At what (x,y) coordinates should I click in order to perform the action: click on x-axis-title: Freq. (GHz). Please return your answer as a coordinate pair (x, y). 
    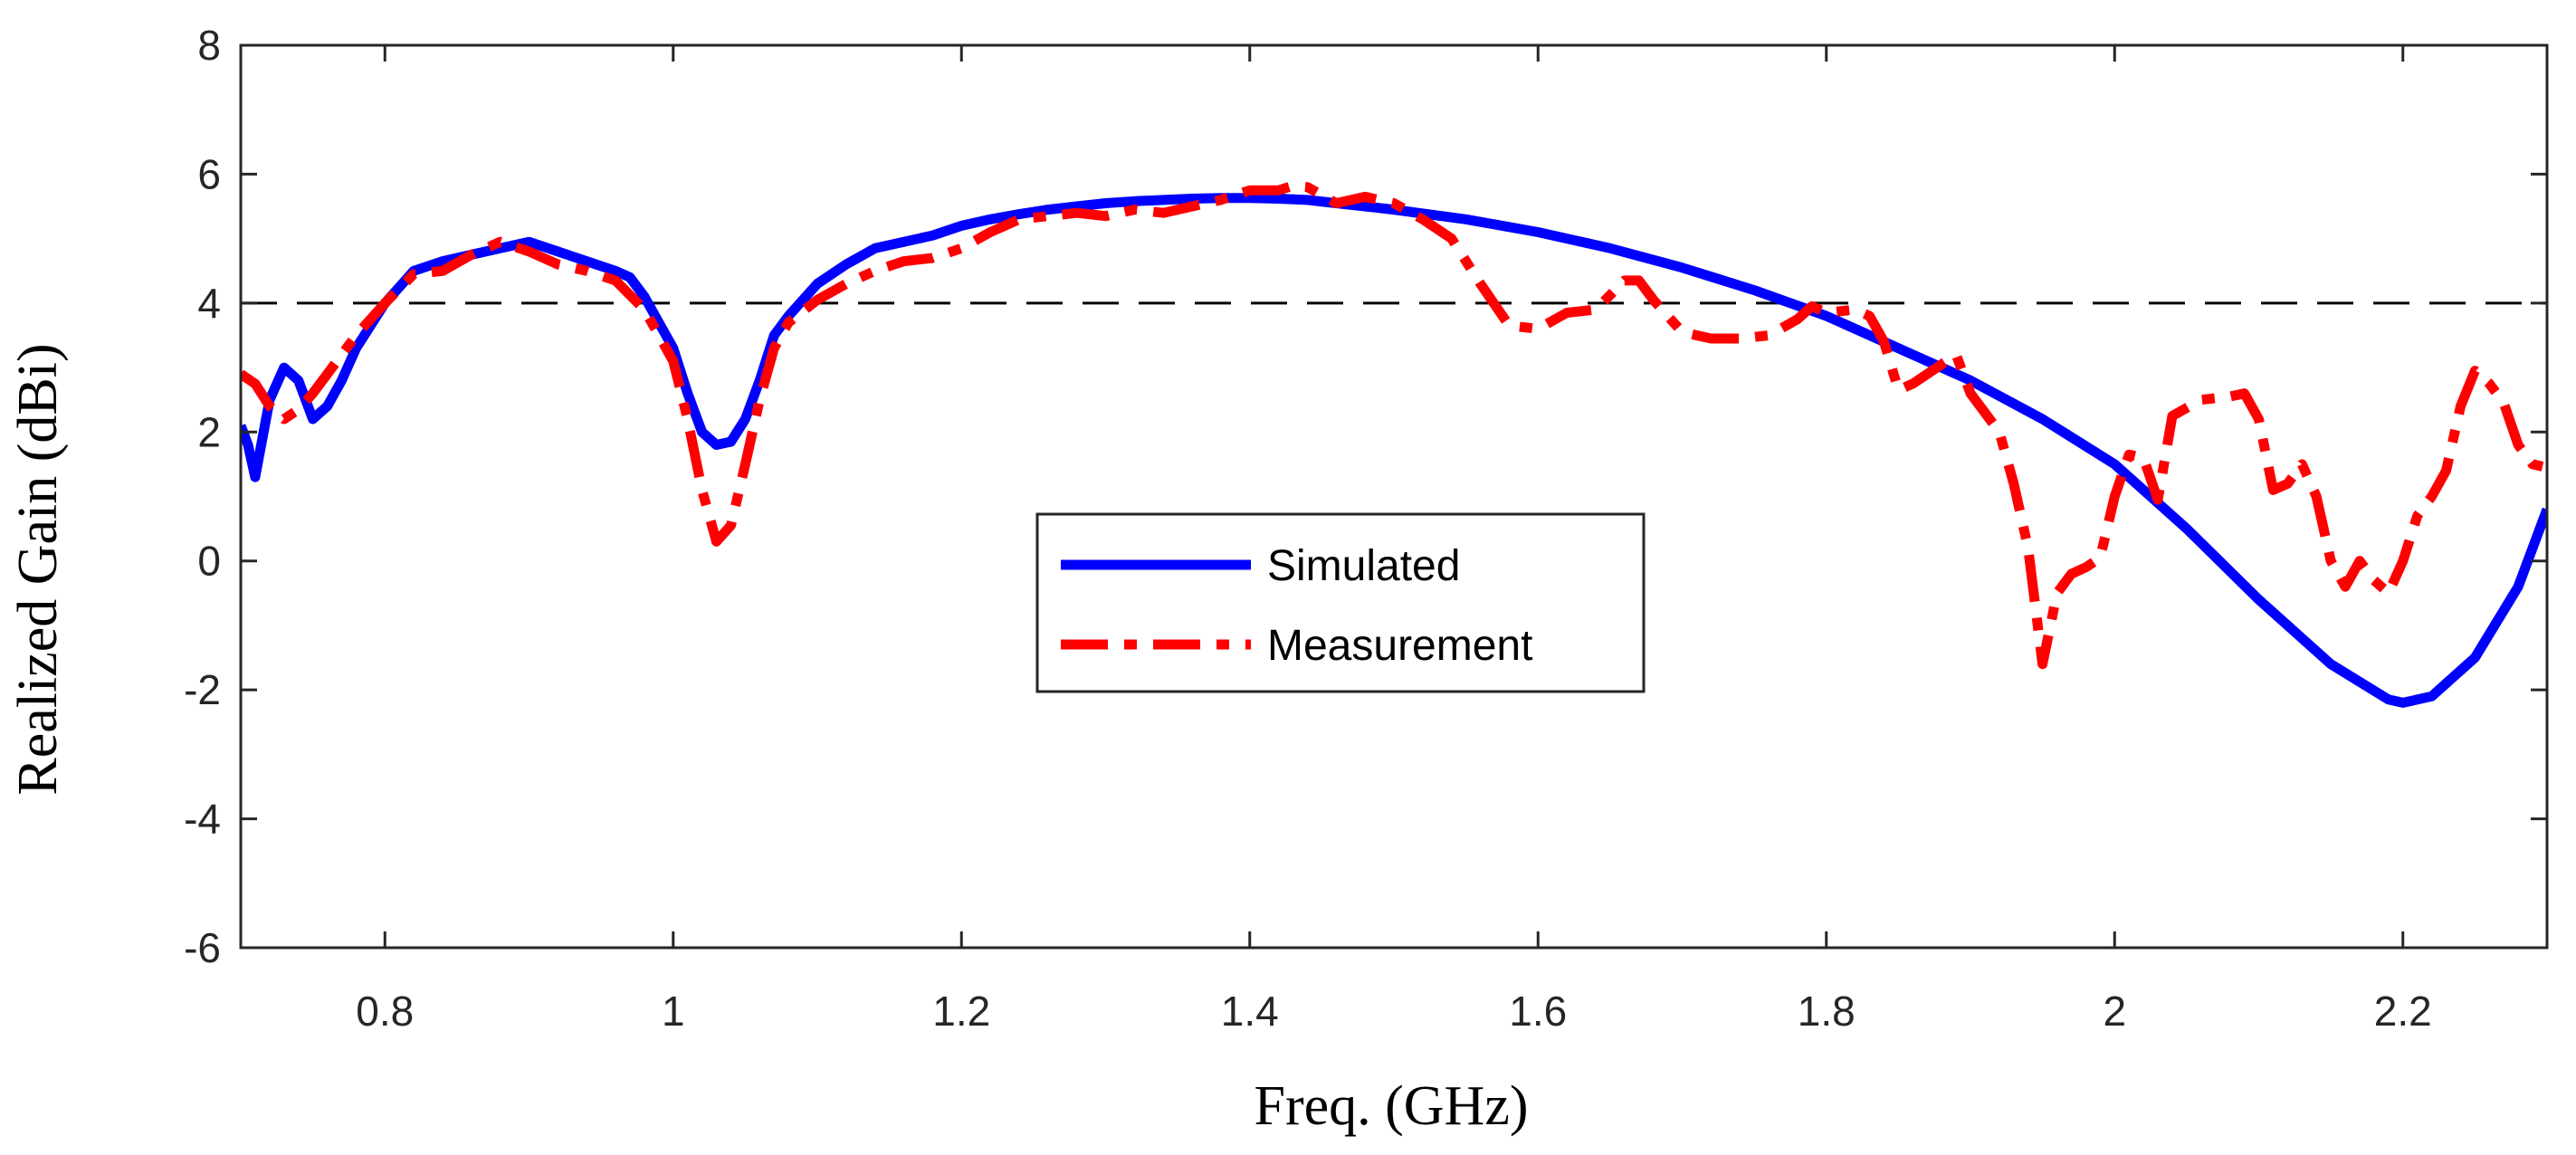
    Looking at the image, I should click on (1391, 1106).